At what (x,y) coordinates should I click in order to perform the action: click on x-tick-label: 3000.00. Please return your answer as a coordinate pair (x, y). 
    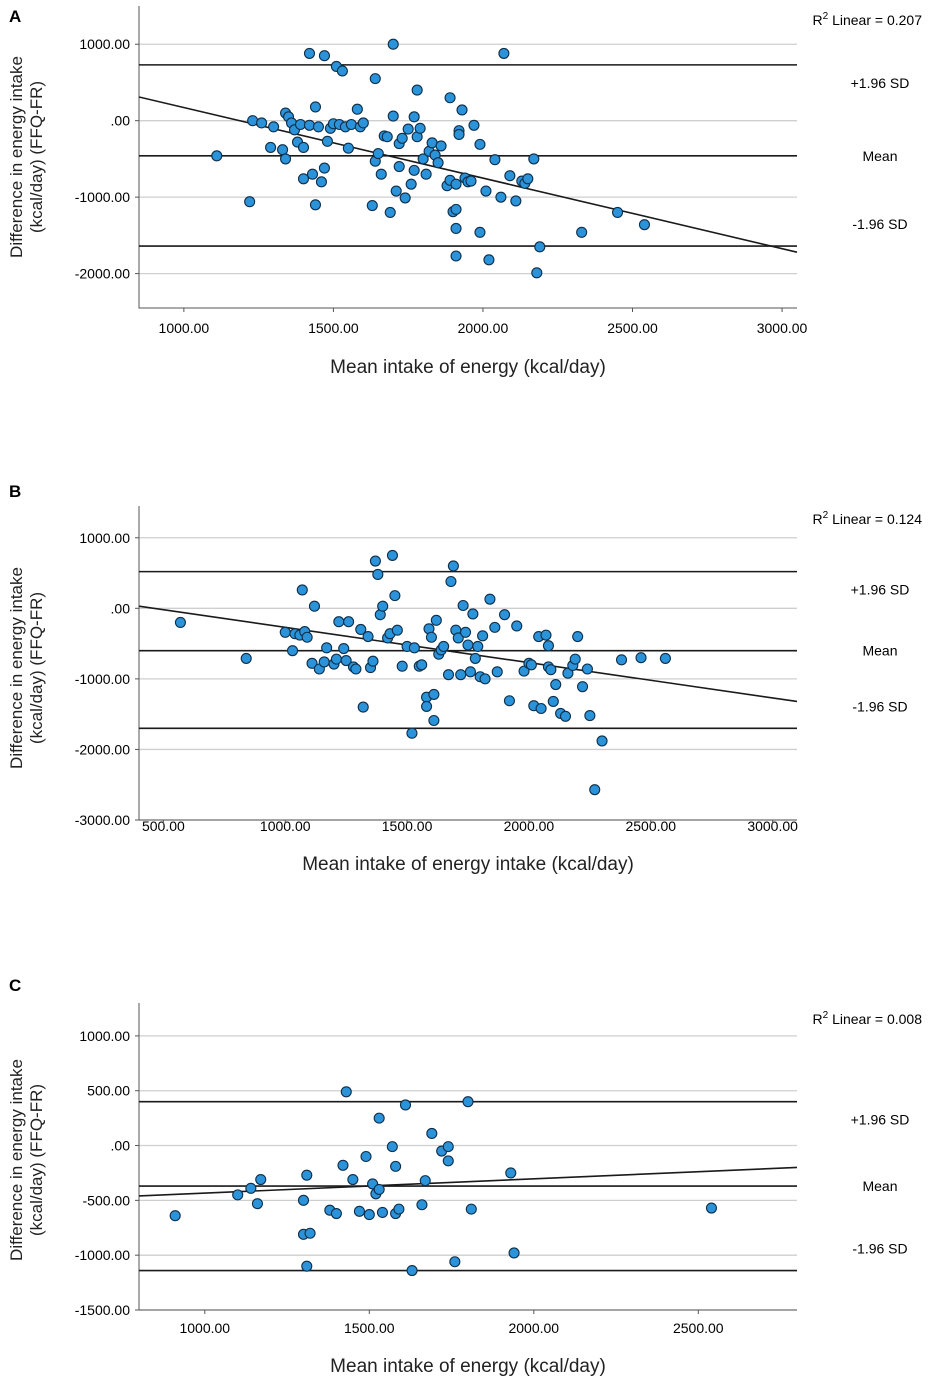
    Looking at the image, I should click on (772, 826).